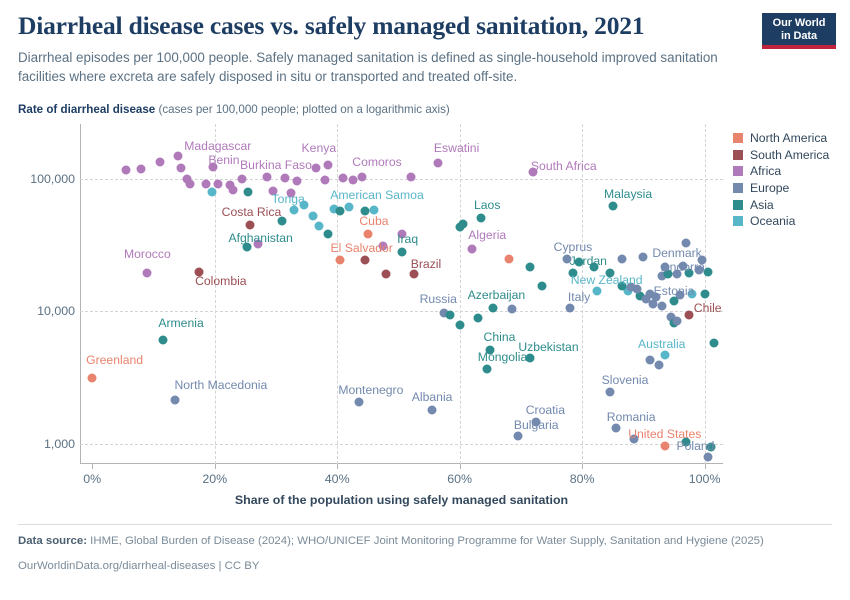 The image size is (850, 600). I want to click on legend-item-europe: Europe, so click(790, 188).